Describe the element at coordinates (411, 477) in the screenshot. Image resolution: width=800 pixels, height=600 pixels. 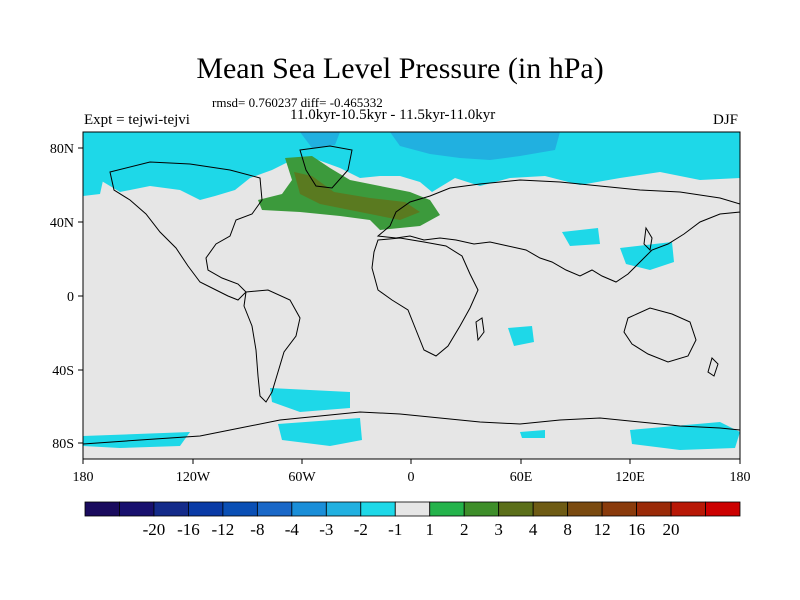
I see `lon-tick-label: 0` at that location.